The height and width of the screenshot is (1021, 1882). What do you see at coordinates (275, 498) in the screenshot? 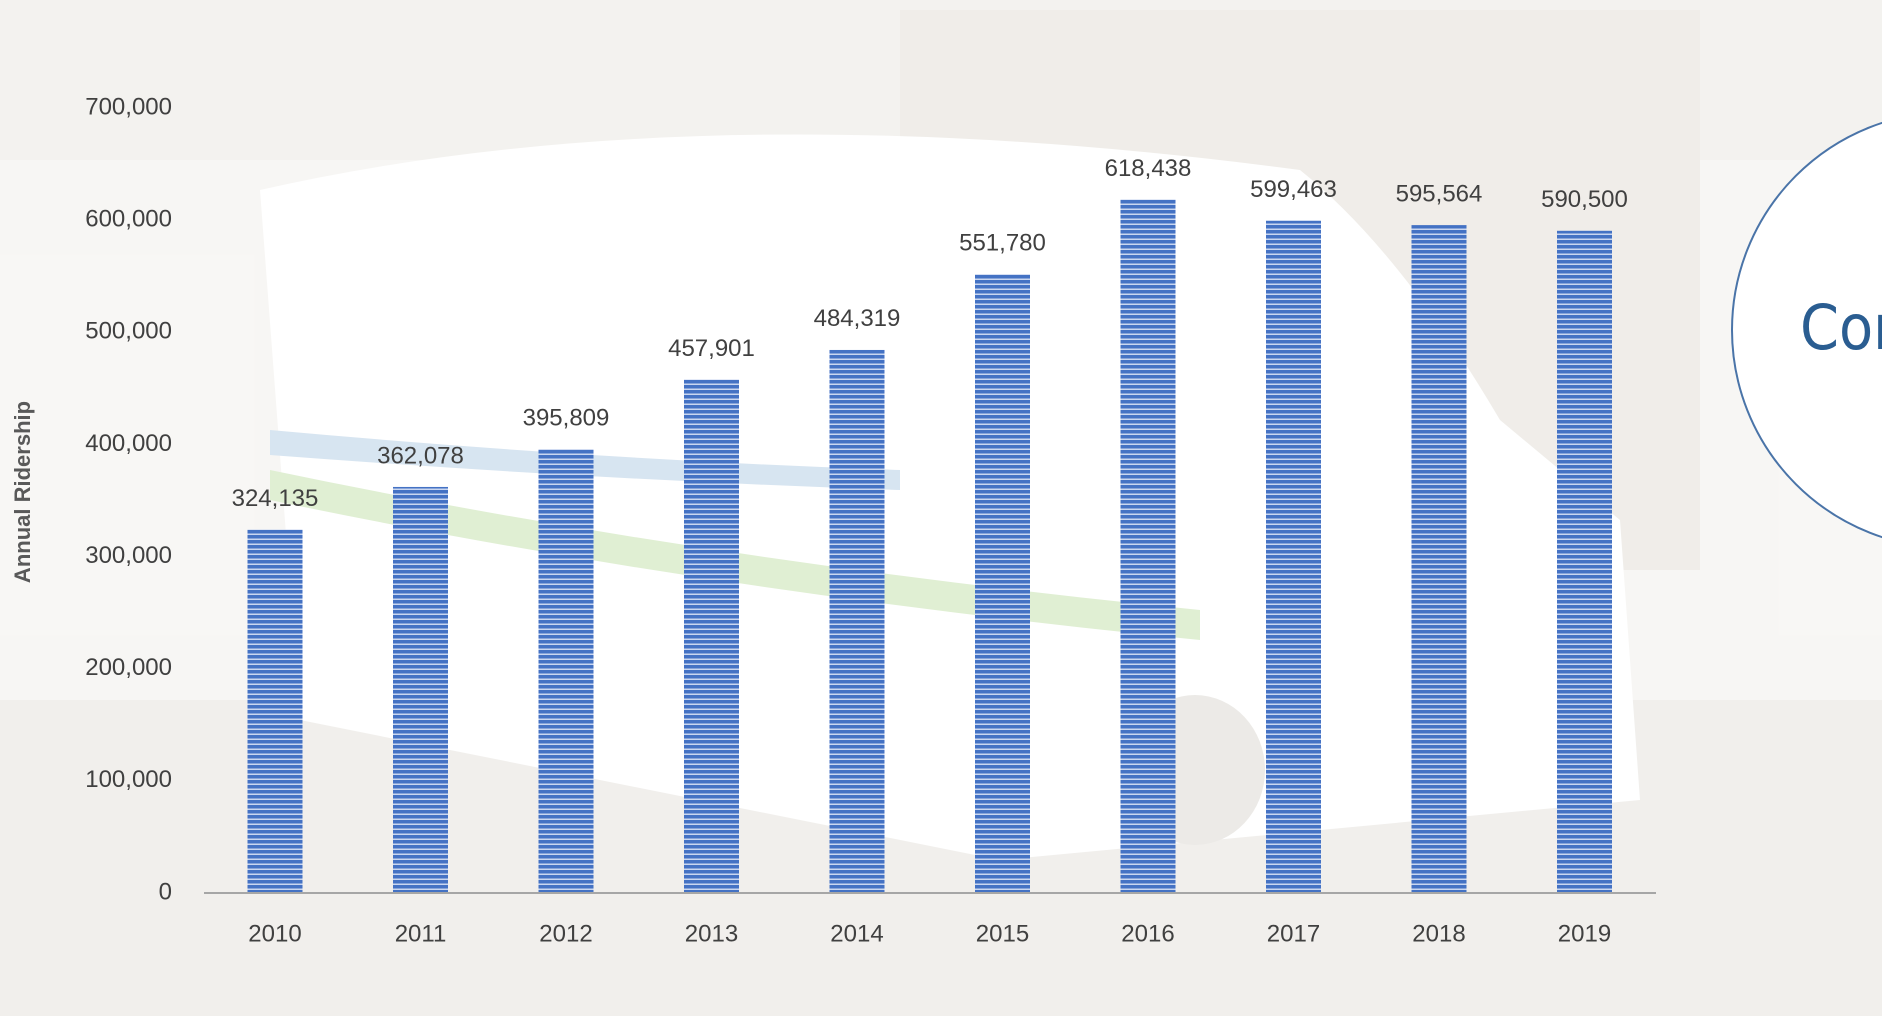
I see `data-label: 324,135` at bounding box center [275, 498].